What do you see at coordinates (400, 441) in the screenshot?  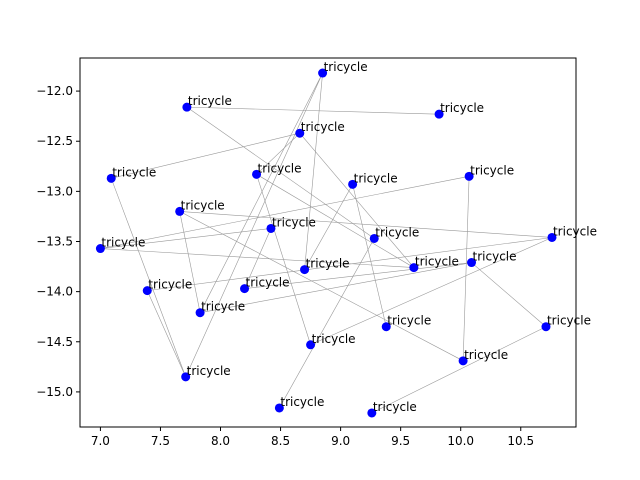 I see `x-tick-label: 9.5` at bounding box center [400, 441].